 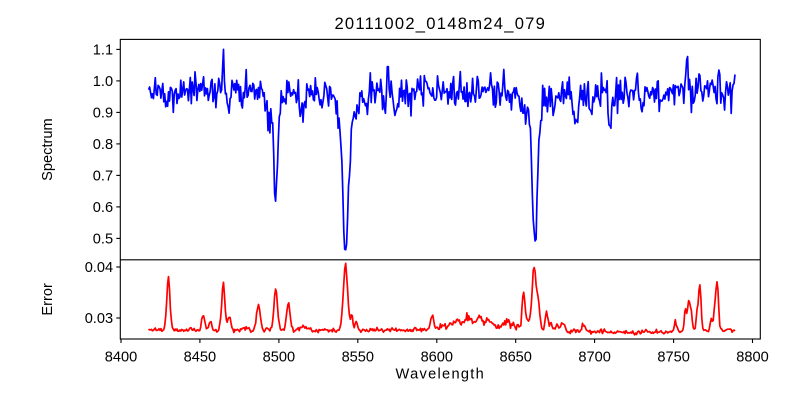 What do you see at coordinates (515, 357) in the screenshot?
I see `svg-text: 8650` at bounding box center [515, 357].